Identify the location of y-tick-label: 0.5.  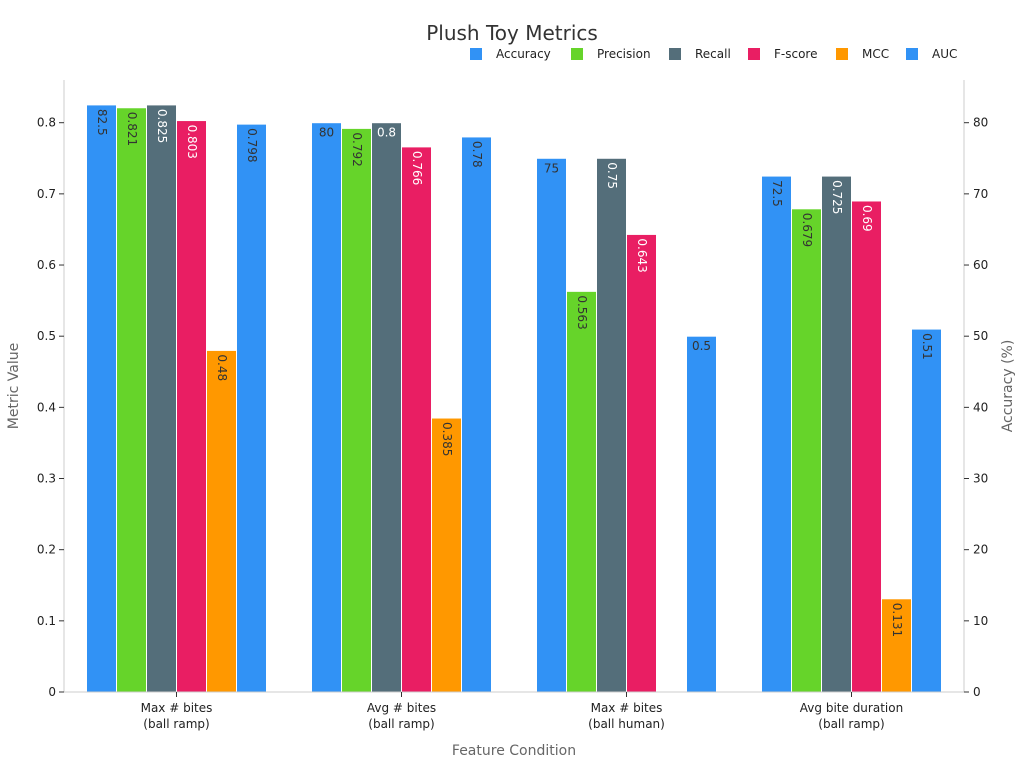
(46, 336).